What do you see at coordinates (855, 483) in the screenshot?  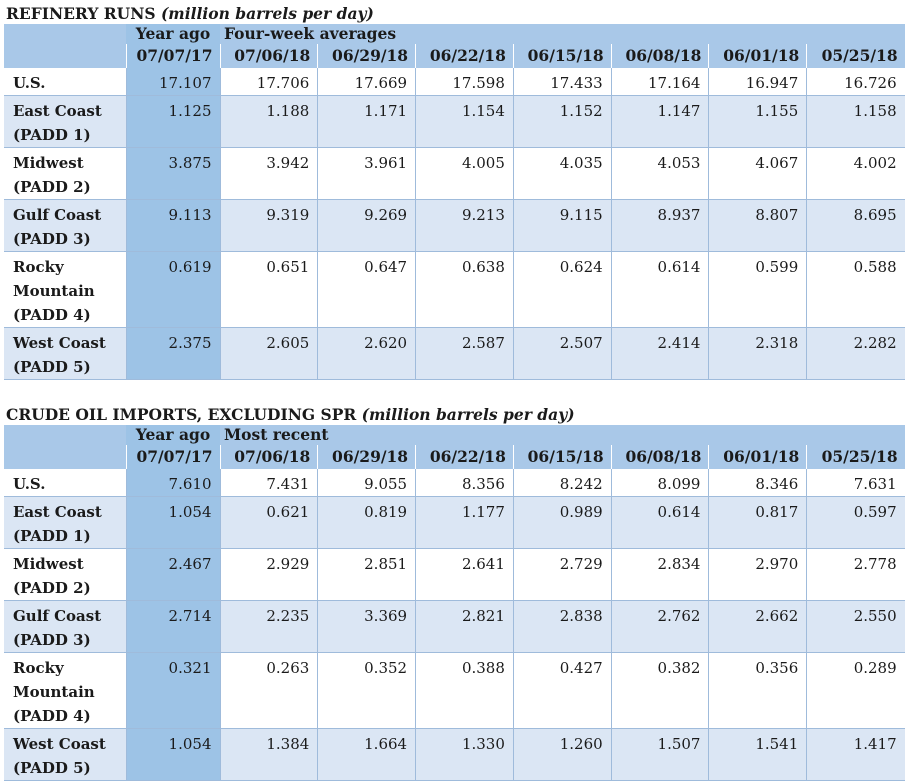 I see `value-cell: 7.631` at bounding box center [855, 483].